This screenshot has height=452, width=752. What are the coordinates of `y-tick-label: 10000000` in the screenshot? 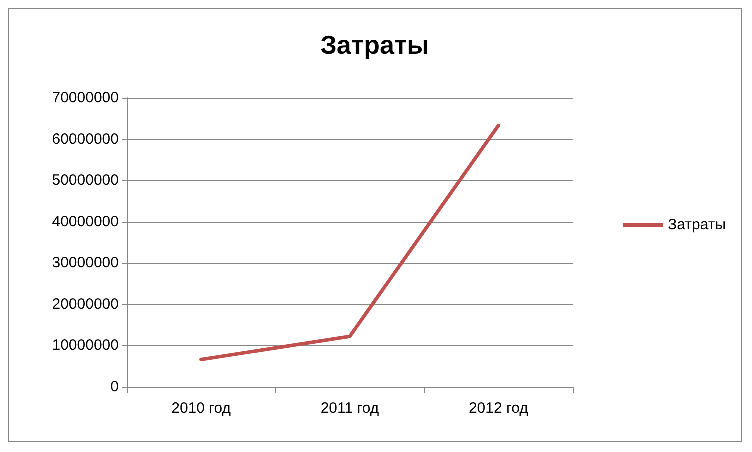 It's located at (85, 345).